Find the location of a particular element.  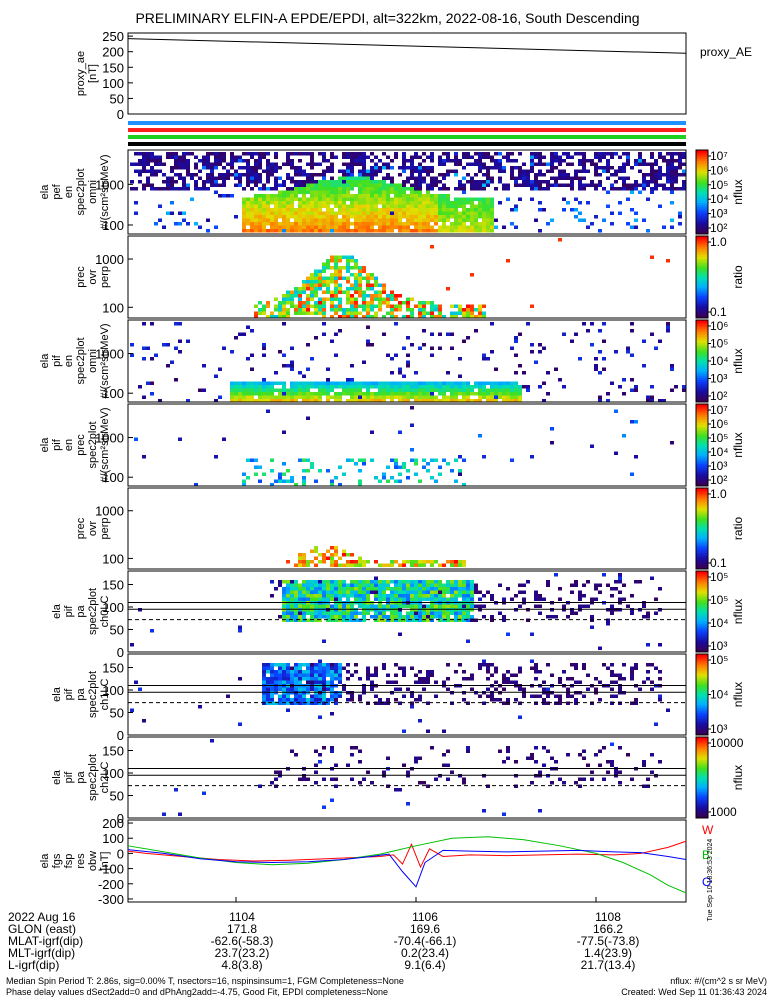

pif-omni-colorbar is located at coordinates (702, 361).